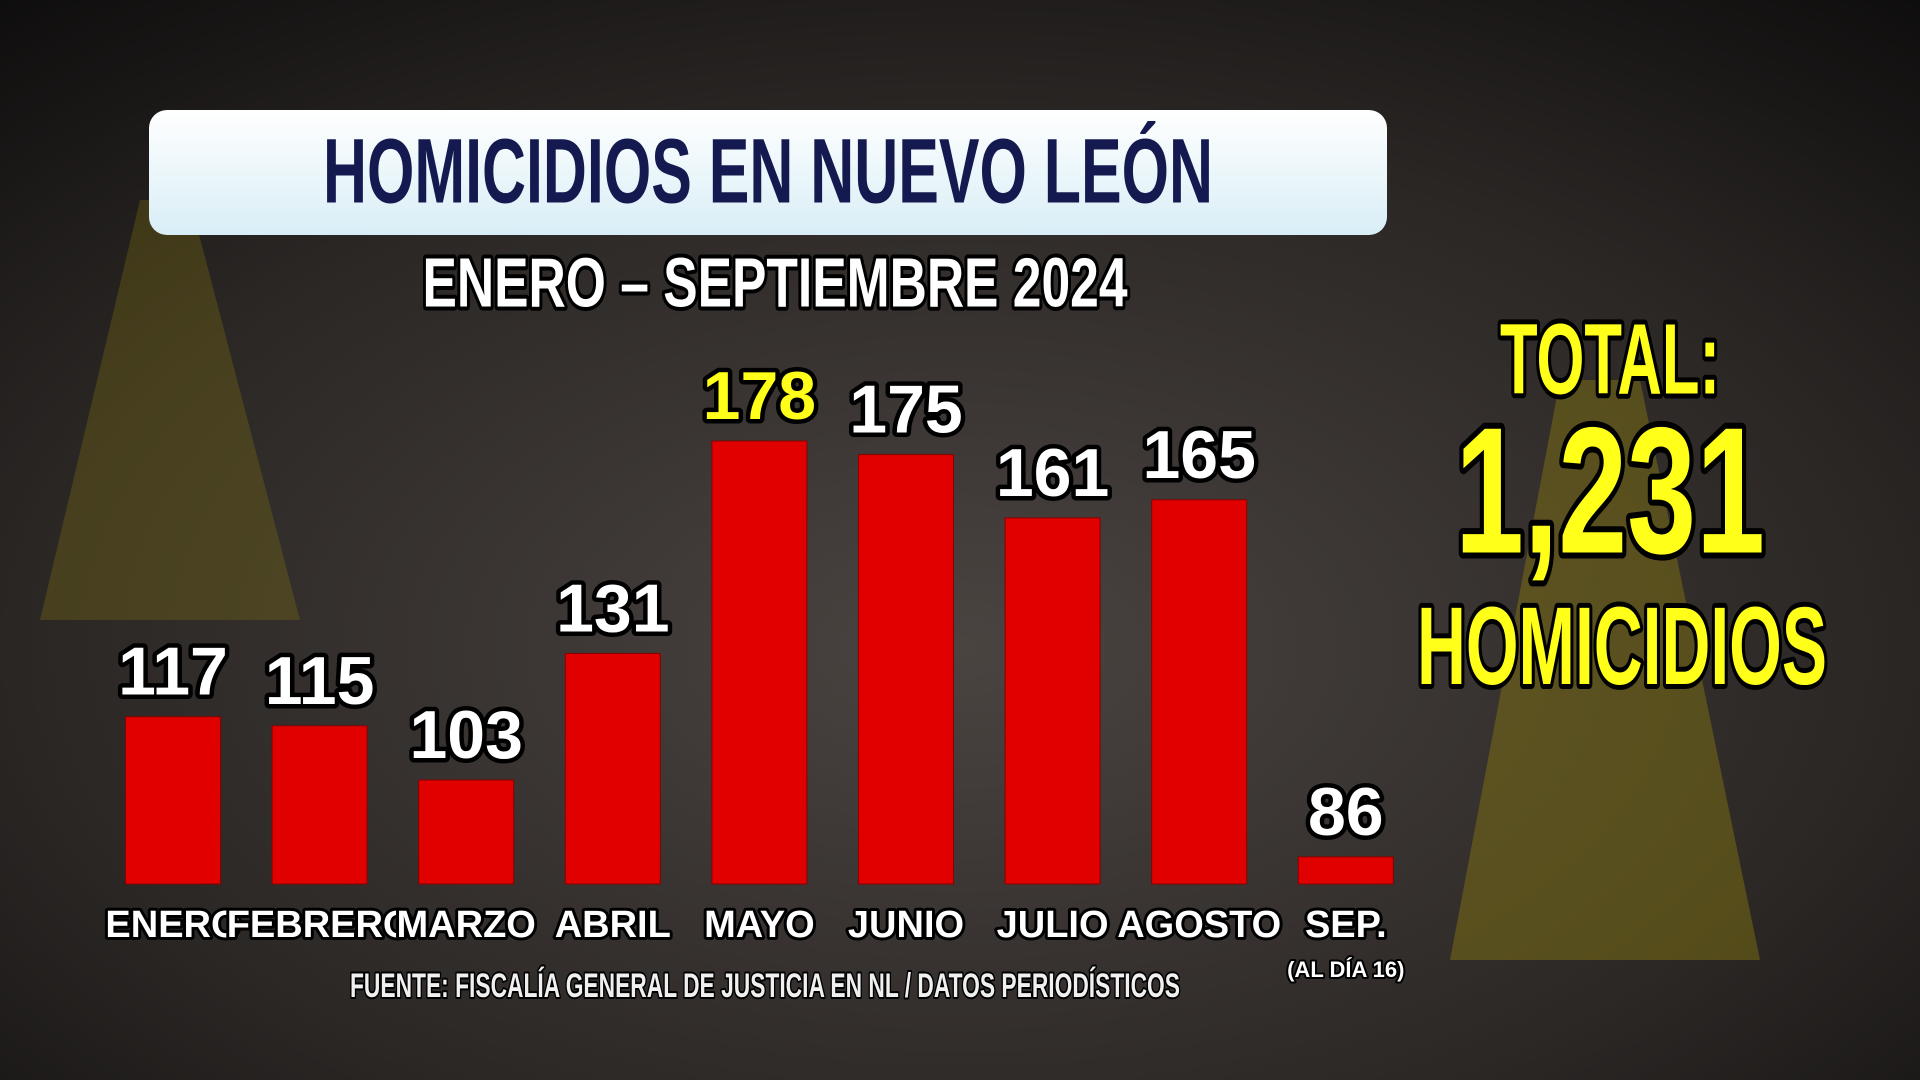 The width and height of the screenshot is (1920, 1080). What do you see at coordinates (1346, 812) in the screenshot?
I see `value-label: 86` at bounding box center [1346, 812].